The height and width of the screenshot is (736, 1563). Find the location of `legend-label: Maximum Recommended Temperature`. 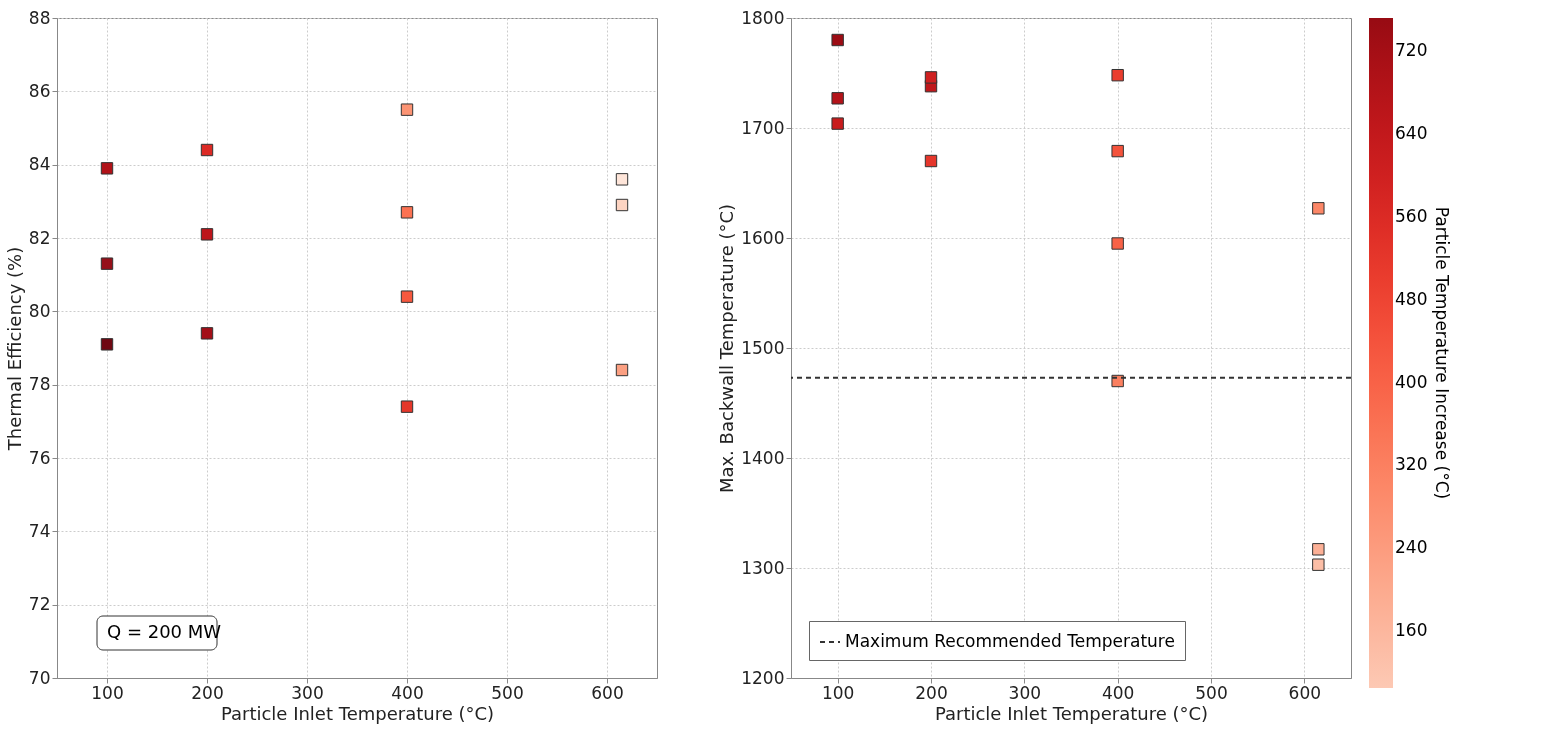

legend-label: Maximum Recommended Temperature is located at coordinates (1010, 641).